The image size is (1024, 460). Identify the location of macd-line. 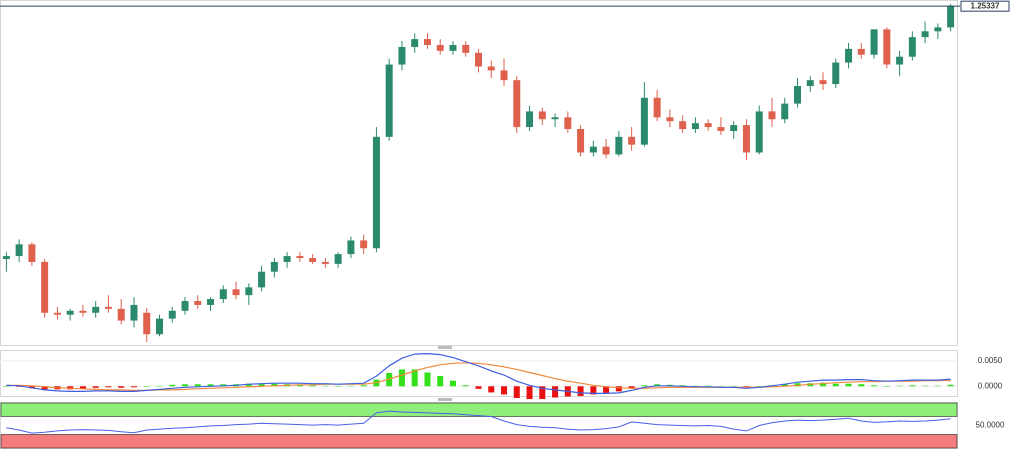
(478, 373).